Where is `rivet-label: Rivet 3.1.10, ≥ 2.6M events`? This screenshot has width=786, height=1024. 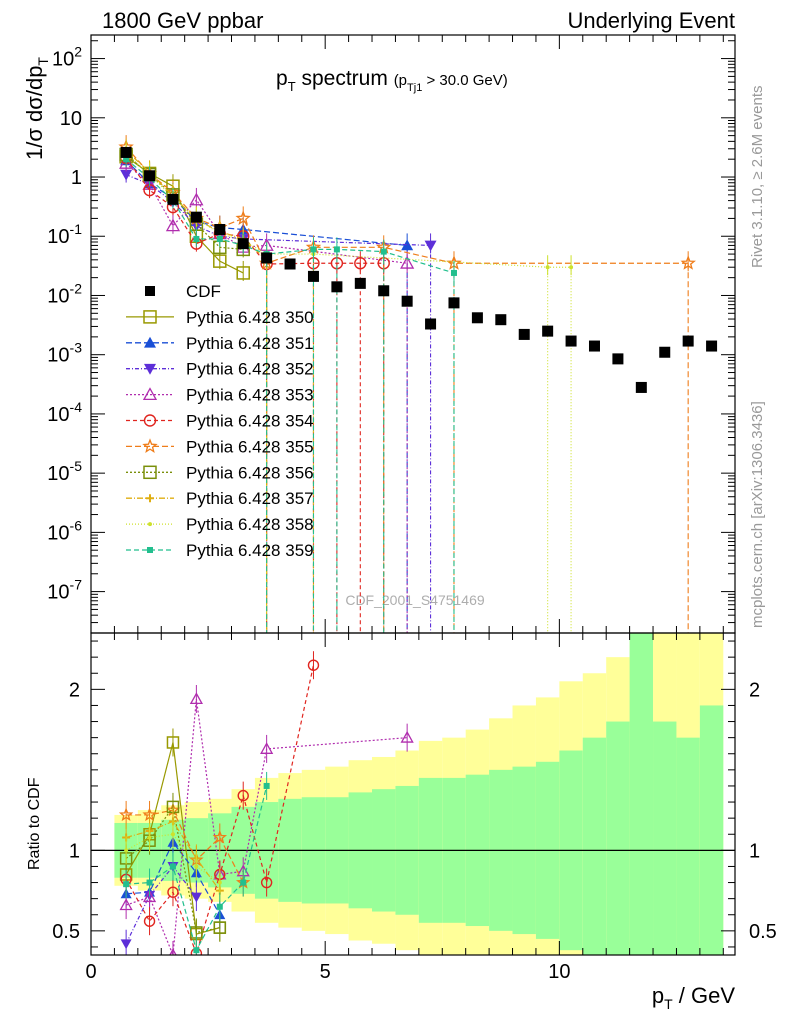 rivet-label: Rivet 3.1.10, ≥ 2.6M events is located at coordinates (757, 177).